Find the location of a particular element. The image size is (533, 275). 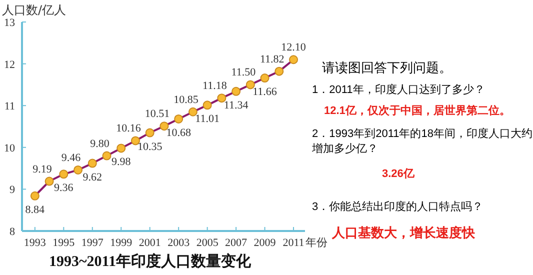

x-tick-label: 1993 is located at coordinates (35, 243).